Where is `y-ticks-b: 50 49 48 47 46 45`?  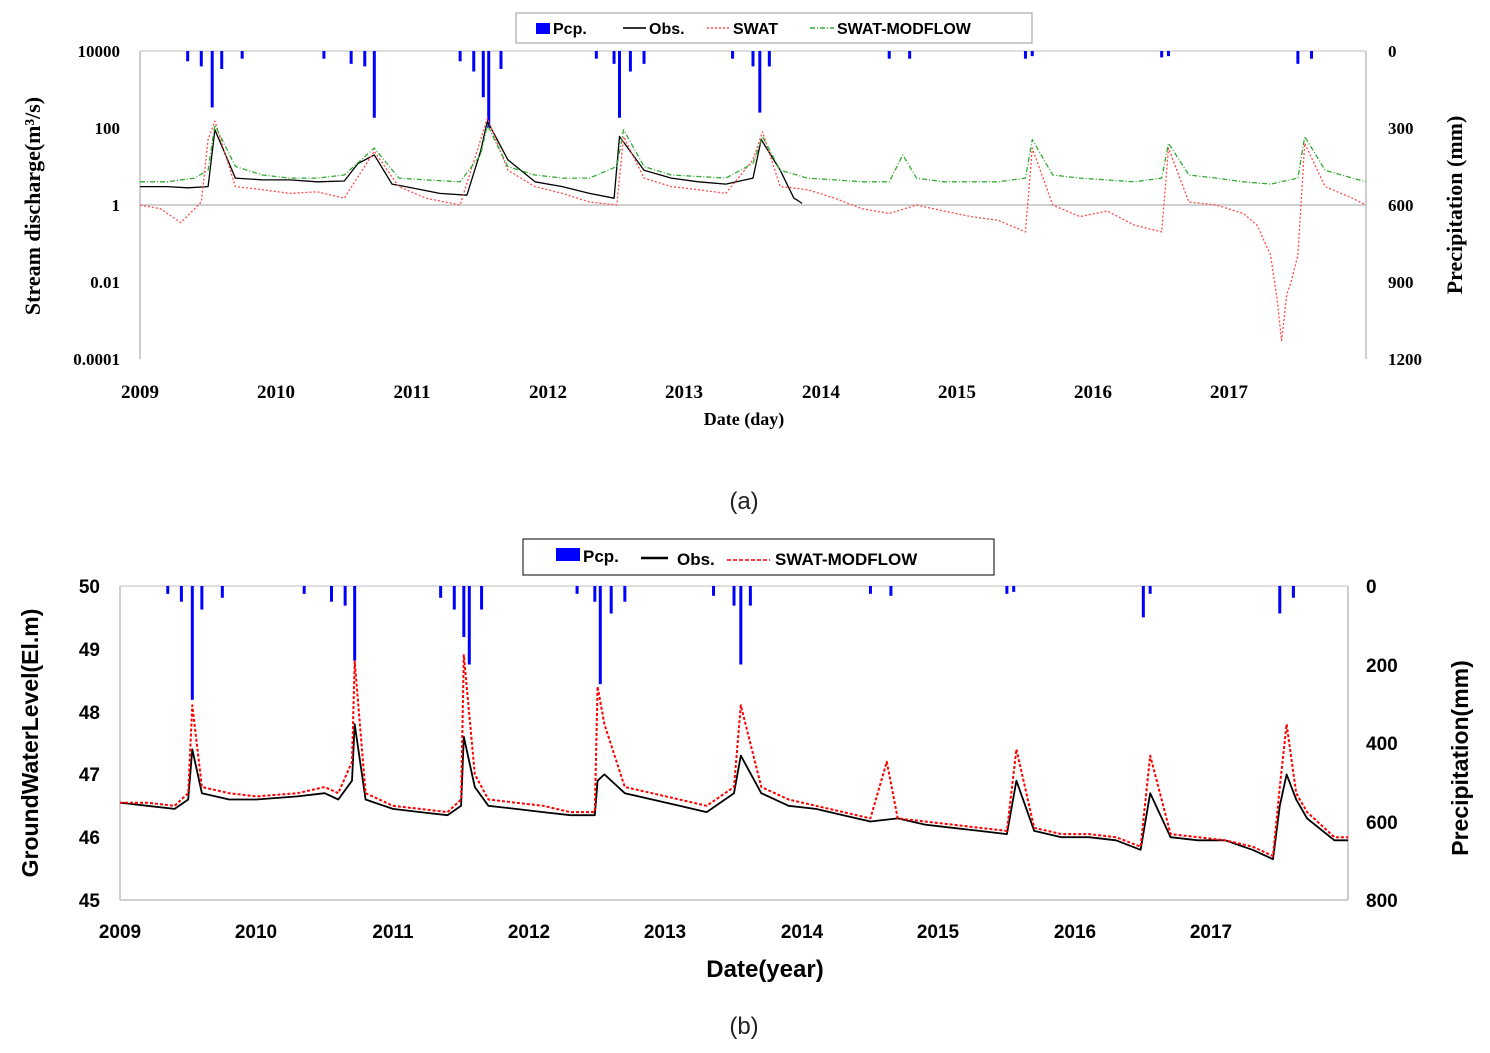 y-ticks-b: 50 49 48 47 46 45 is located at coordinates (90, 744).